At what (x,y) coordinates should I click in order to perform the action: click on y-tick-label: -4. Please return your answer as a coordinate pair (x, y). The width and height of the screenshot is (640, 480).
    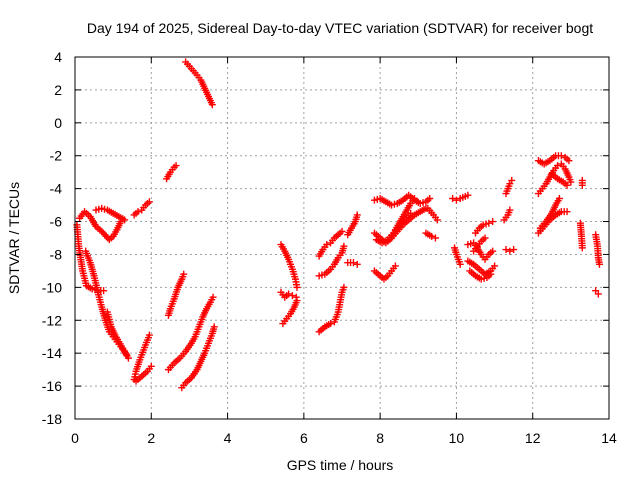
    Looking at the image, I should click on (56, 189).